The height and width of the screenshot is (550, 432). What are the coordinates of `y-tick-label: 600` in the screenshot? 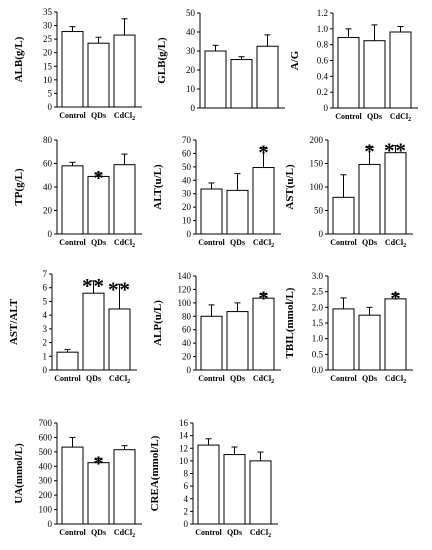 It's located at (46, 437).